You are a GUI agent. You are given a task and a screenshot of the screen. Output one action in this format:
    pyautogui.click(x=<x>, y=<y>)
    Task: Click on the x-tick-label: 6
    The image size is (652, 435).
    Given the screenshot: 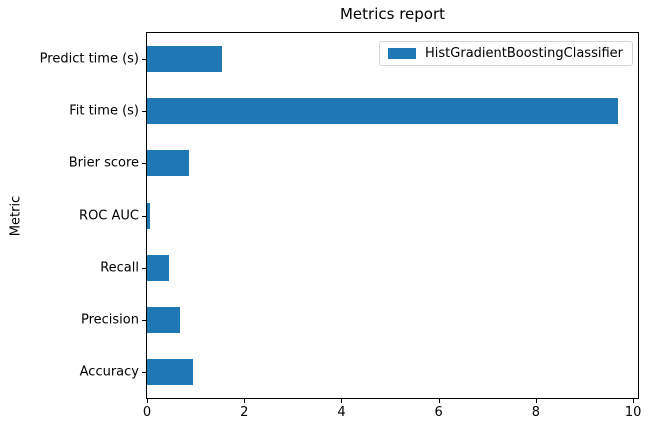 What is the action you would take?
    pyautogui.click(x=438, y=412)
    